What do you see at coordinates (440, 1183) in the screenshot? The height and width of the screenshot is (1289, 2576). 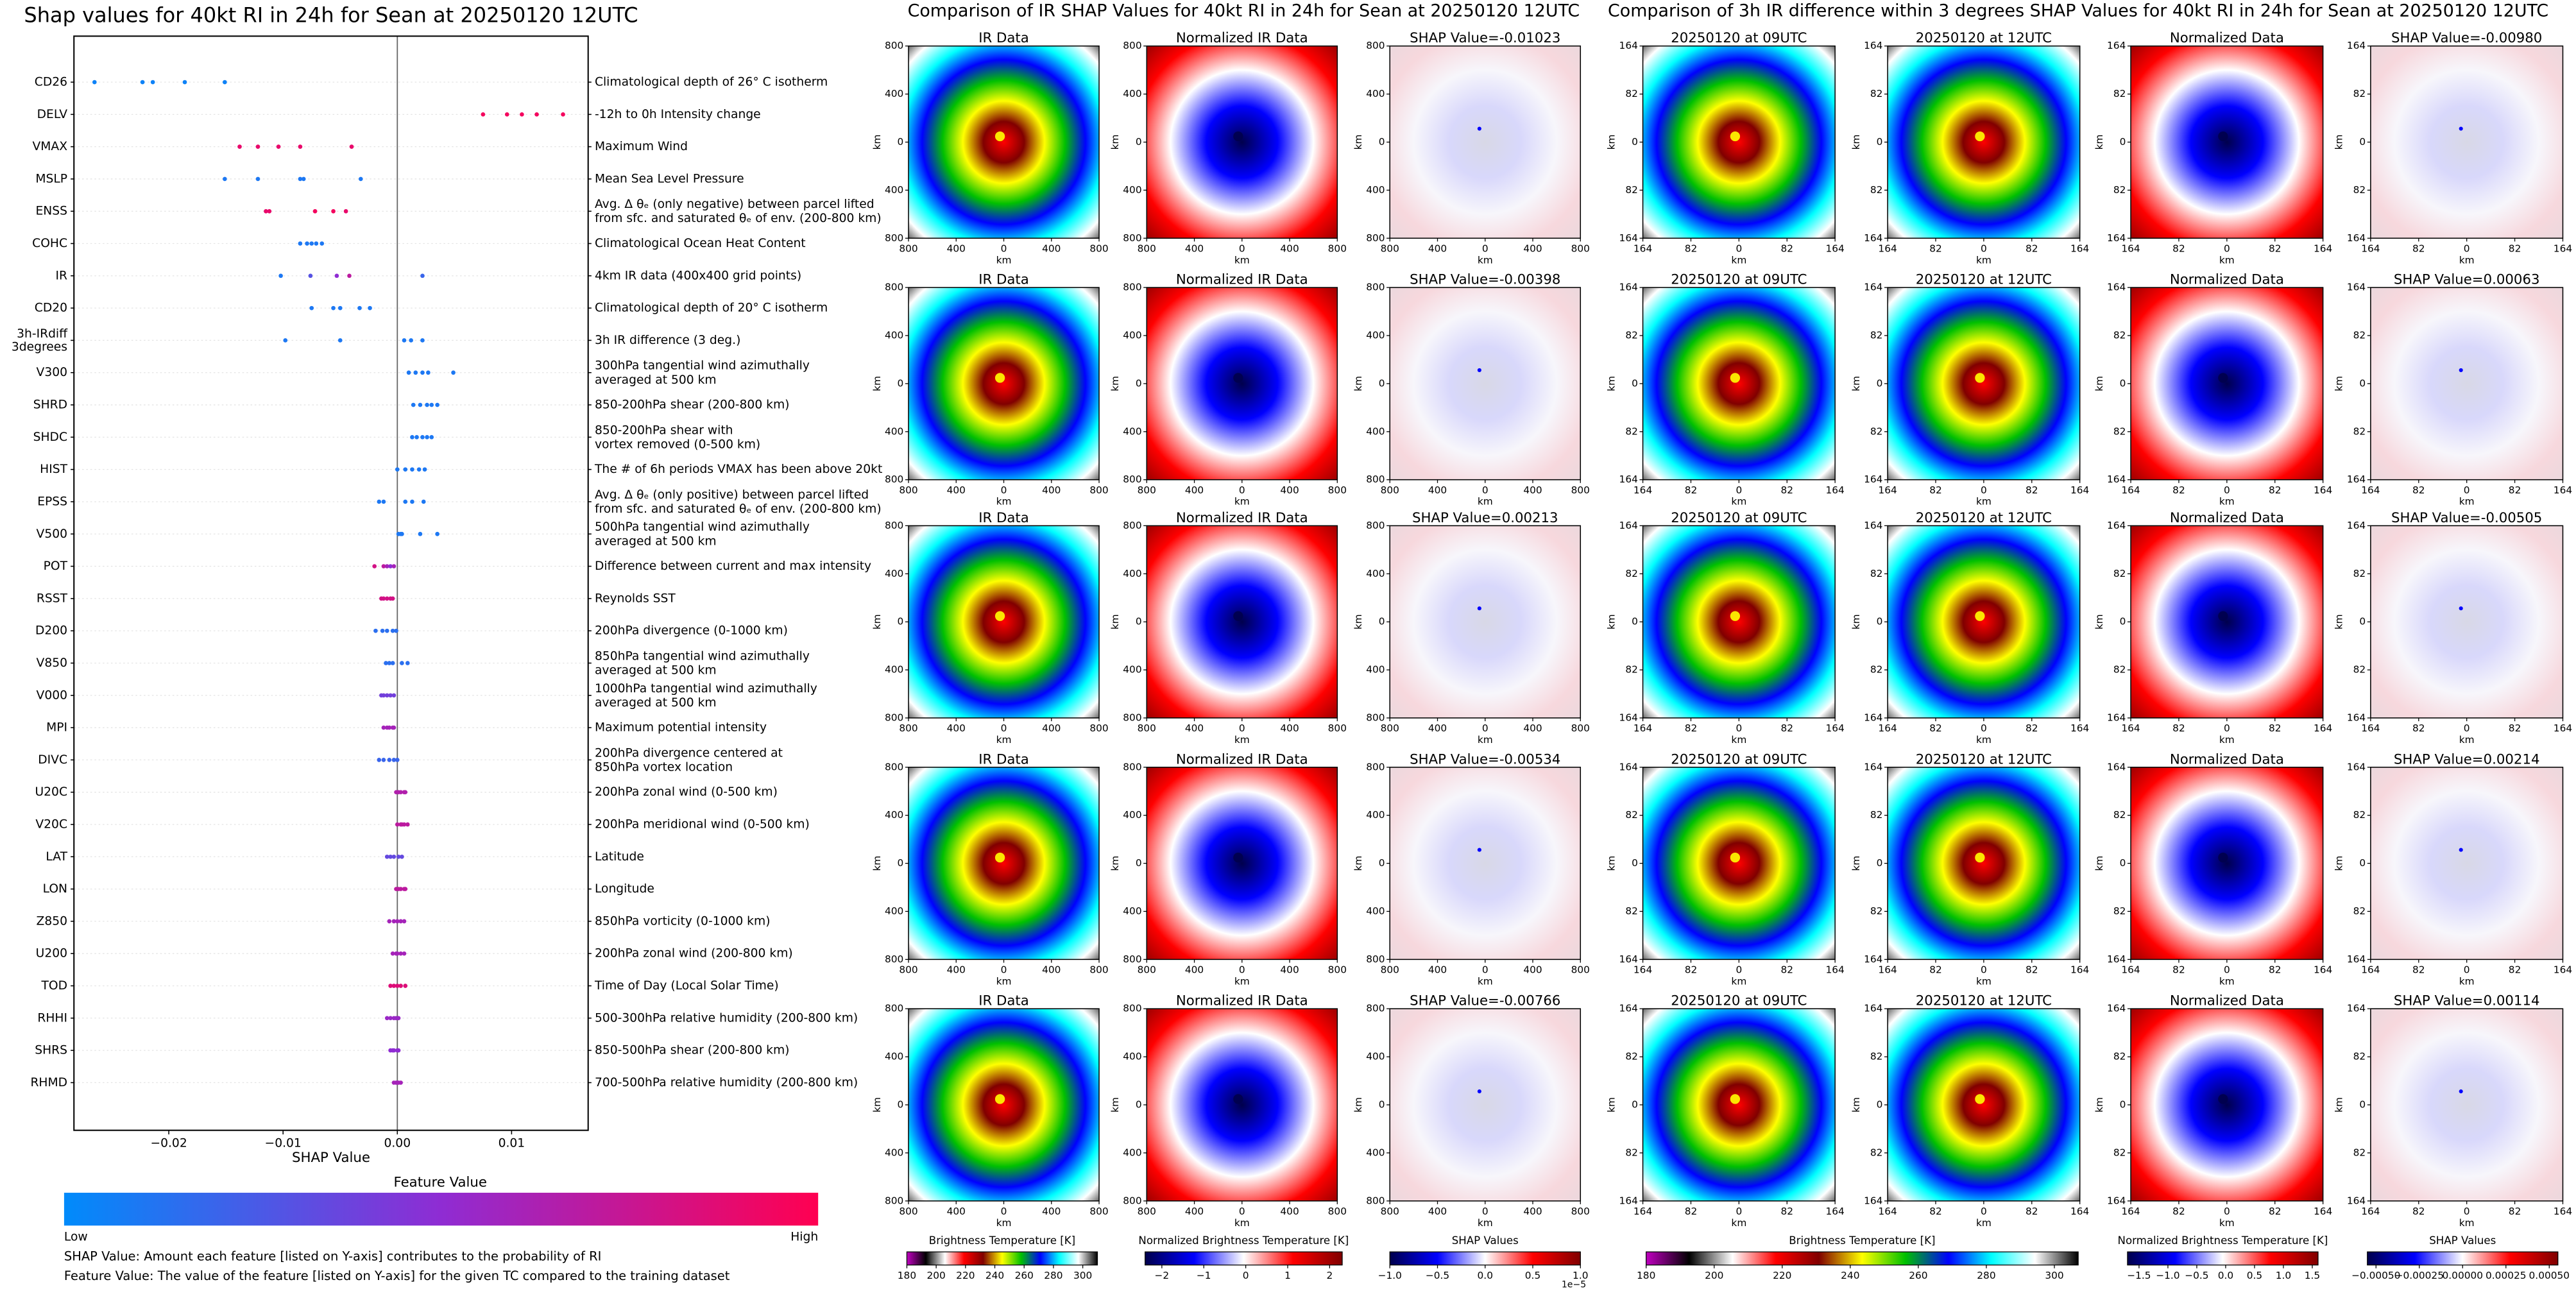 I see `colorbar-title: Feature Value` at bounding box center [440, 1183].